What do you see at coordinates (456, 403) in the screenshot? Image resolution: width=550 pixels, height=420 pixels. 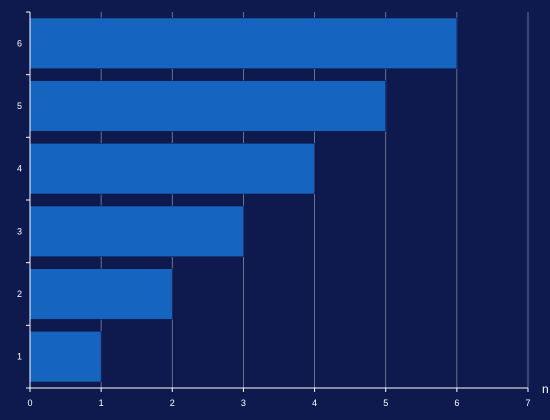 I see `x-tick-label-6: 6` at bounding box center [456, 403].